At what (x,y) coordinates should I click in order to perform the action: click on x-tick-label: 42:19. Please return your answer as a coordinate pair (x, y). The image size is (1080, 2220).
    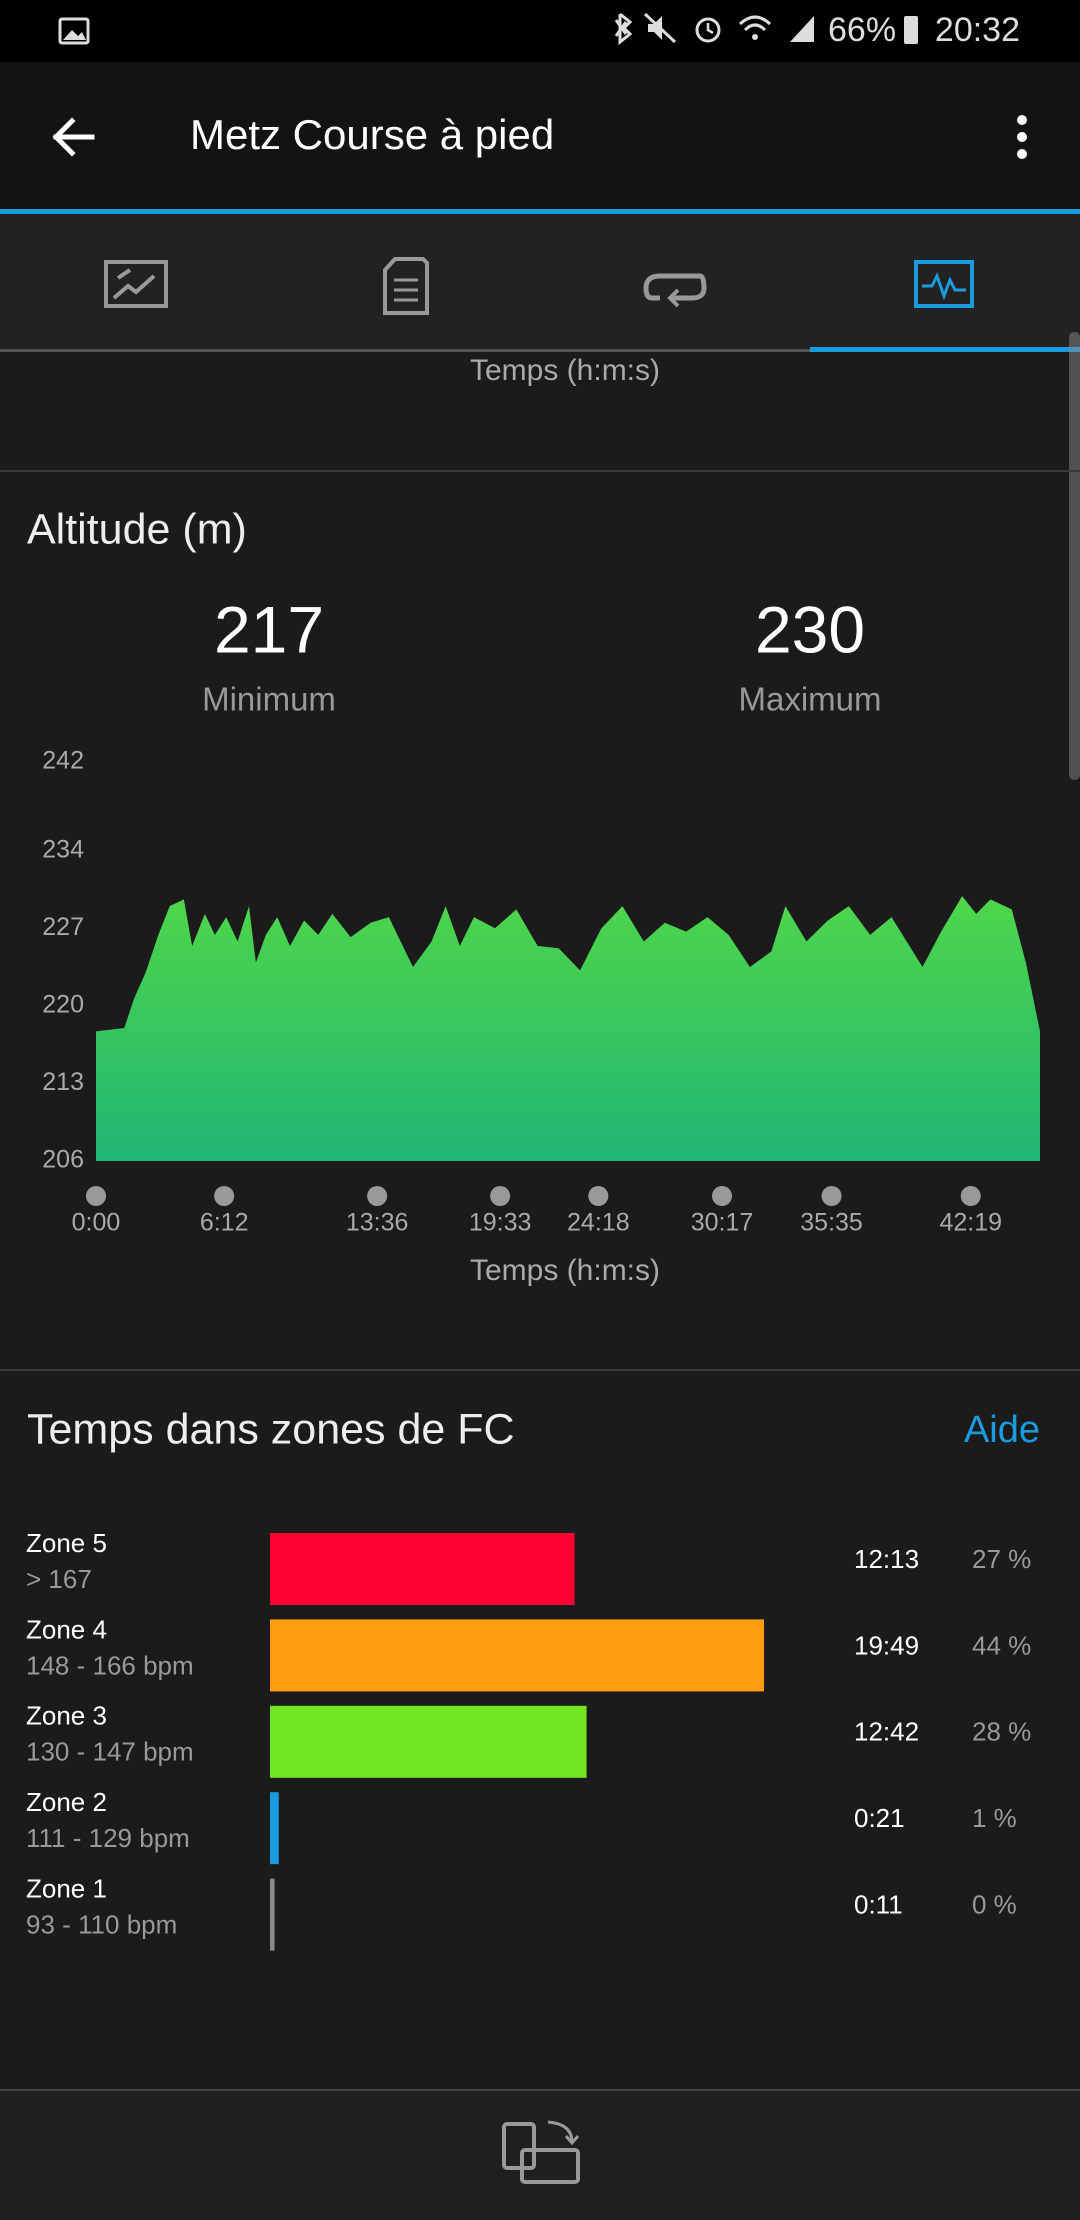
    Looking at the image, I should click on (970, 1223).